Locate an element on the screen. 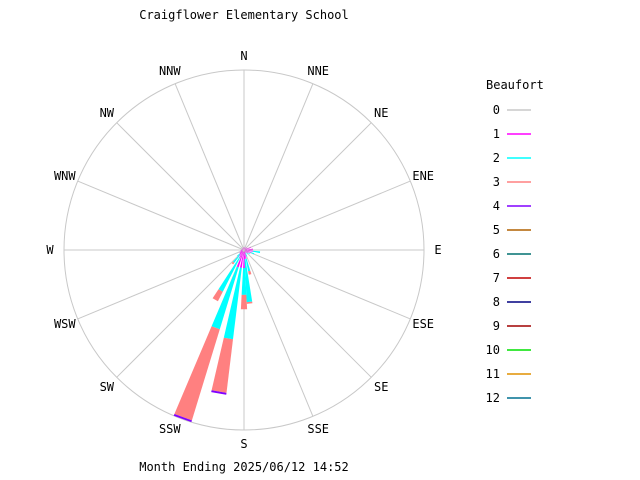 The width and height of the screenshot is (640, 480). direction-label-ese: ESE is located at coordinates (423, 324).